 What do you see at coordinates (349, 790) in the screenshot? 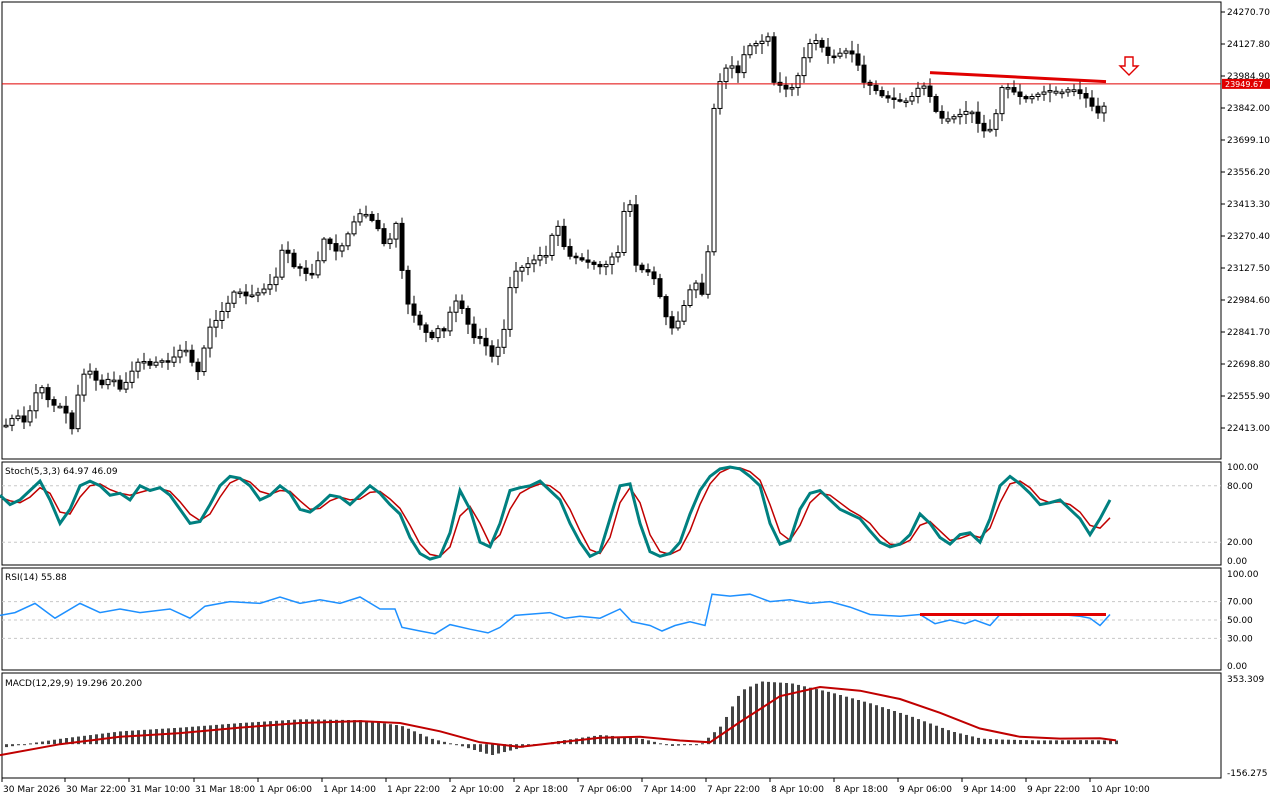
I see `time-axis-label: 1 Apr 14:00` at bounding box center [349, 790].